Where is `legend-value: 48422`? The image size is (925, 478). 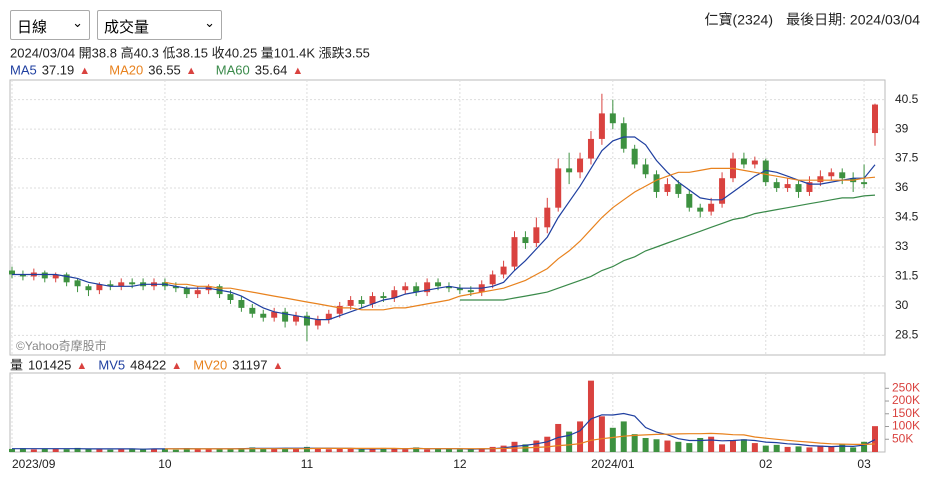 legend-value: 48422 is located at coordinates (148, 364).